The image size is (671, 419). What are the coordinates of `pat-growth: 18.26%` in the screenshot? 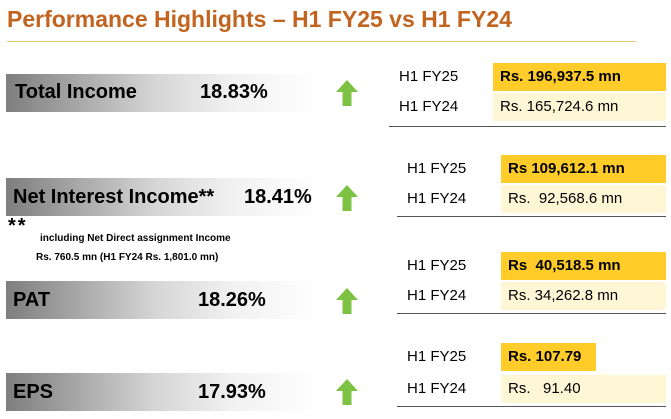 It's located at (232, 300).